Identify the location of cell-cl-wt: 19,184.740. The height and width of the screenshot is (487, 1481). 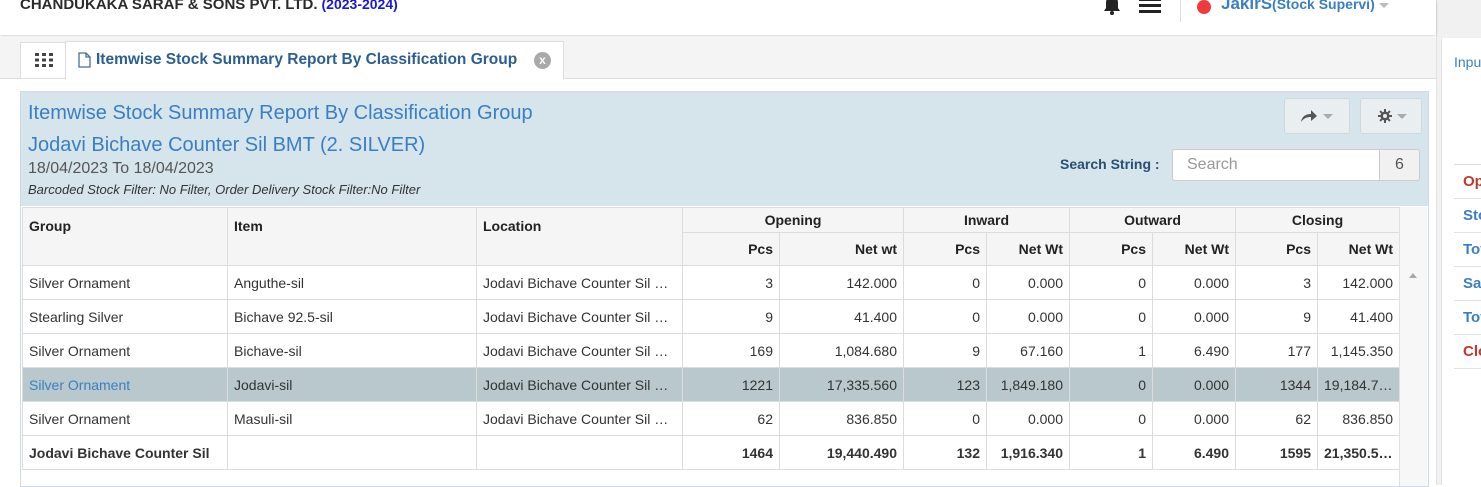
(1358, 384).